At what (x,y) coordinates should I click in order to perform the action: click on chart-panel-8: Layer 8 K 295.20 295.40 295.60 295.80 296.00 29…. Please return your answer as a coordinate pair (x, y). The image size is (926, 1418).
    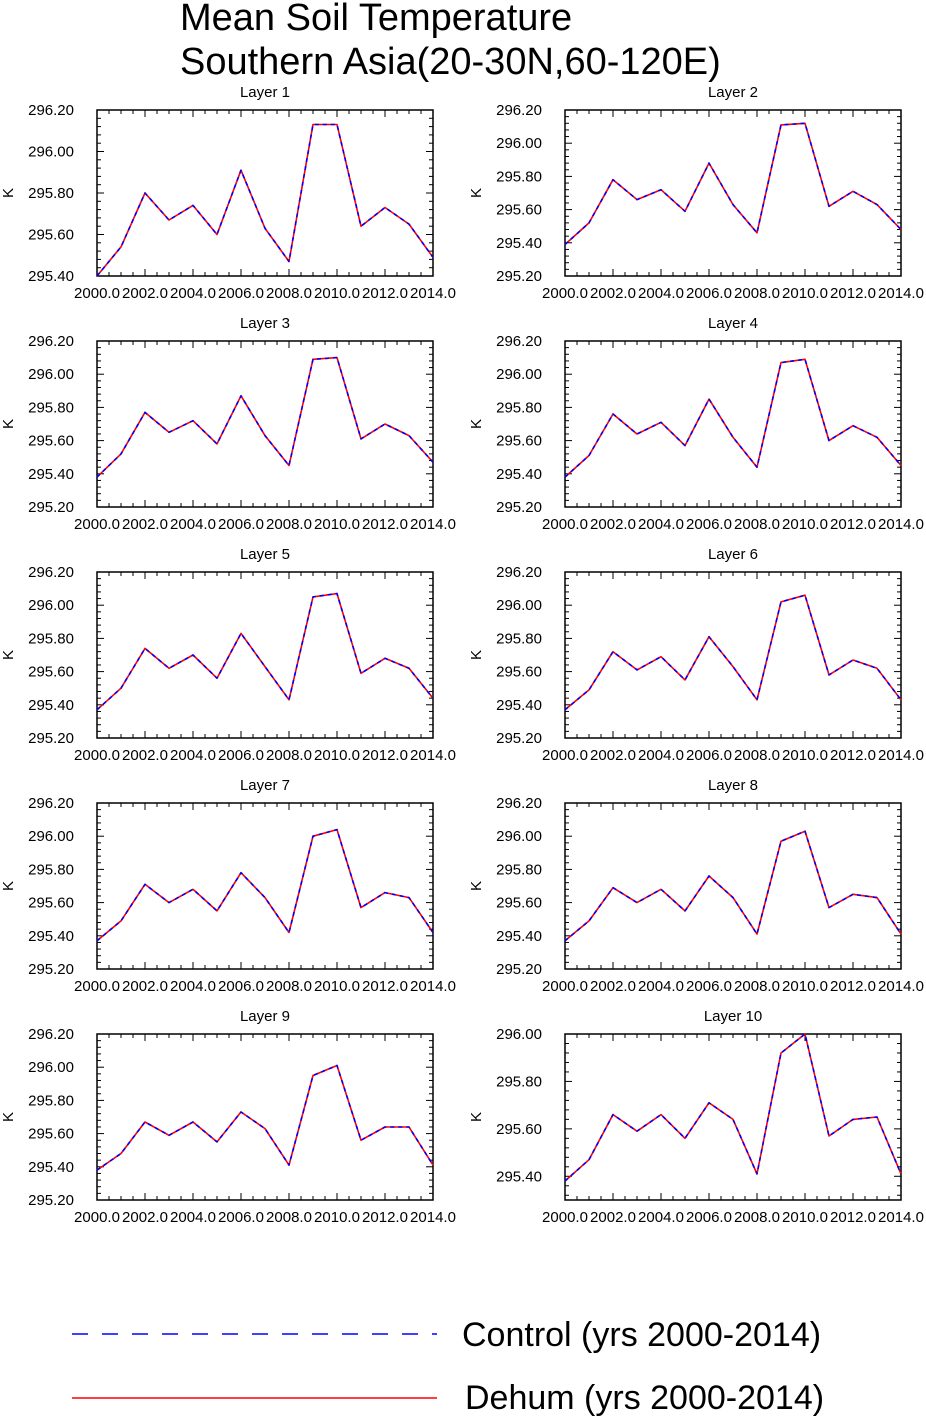
    Looking at the image, I should click on (696, 886).